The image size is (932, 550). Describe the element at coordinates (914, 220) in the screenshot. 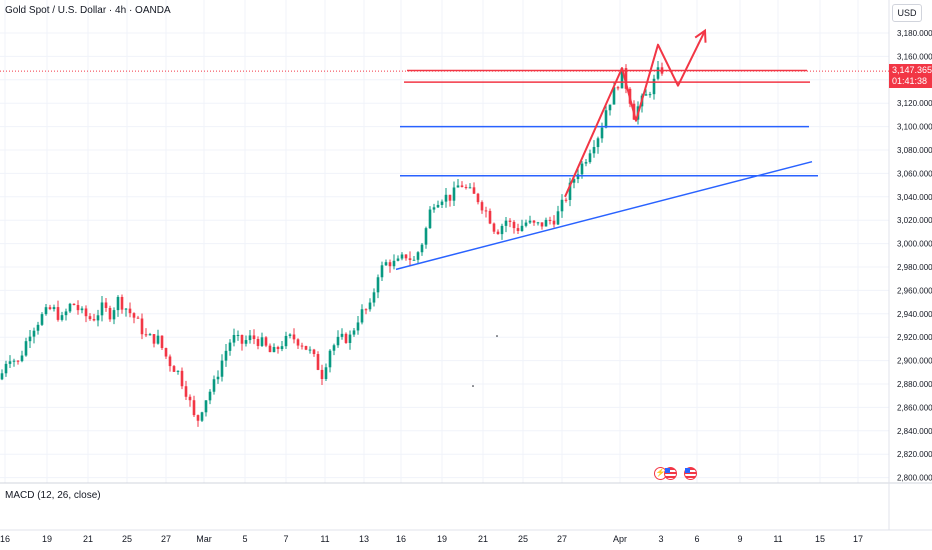

I see `y-tick-label: 3,020.000` at that location.